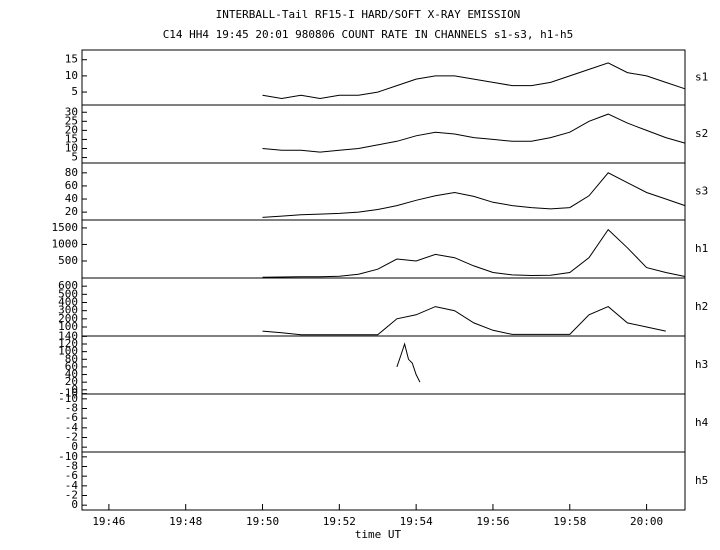  I want to click on x-tick-label: 19:58, so click(569, 521).